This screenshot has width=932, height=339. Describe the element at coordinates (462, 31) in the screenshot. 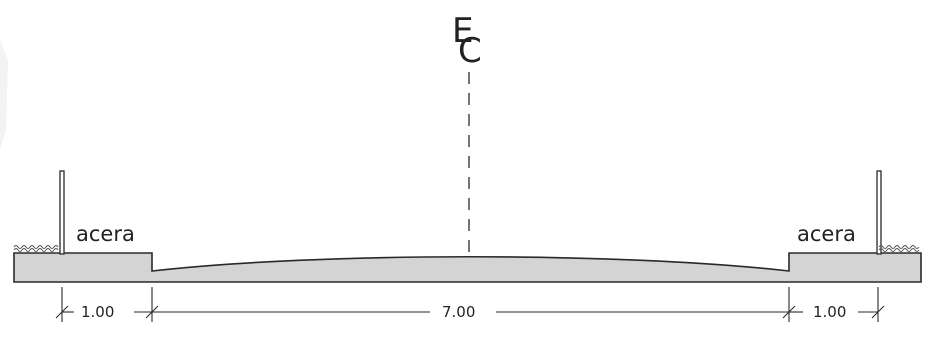

I see `centerline-symbol-top: E` at that location.